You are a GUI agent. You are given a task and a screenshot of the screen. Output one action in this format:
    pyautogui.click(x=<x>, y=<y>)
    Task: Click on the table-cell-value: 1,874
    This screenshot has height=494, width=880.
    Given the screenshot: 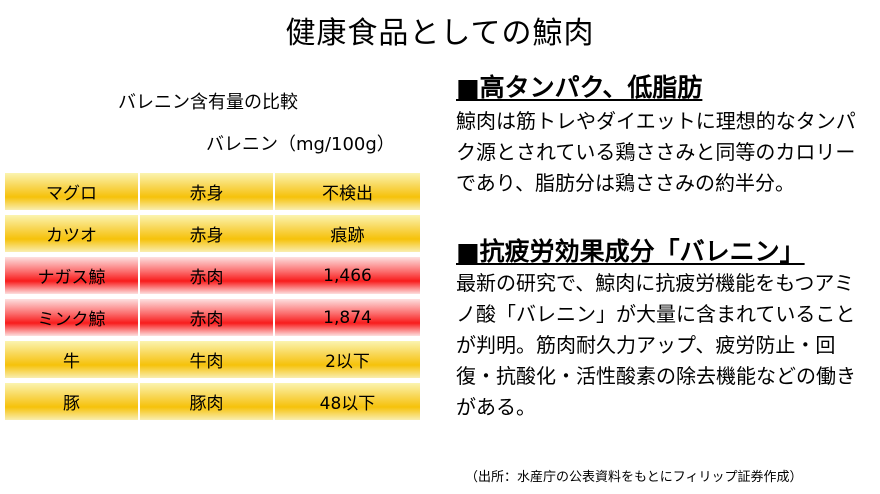 What is the action you would take?
    pyautogui.click(x=347, y=317)
    